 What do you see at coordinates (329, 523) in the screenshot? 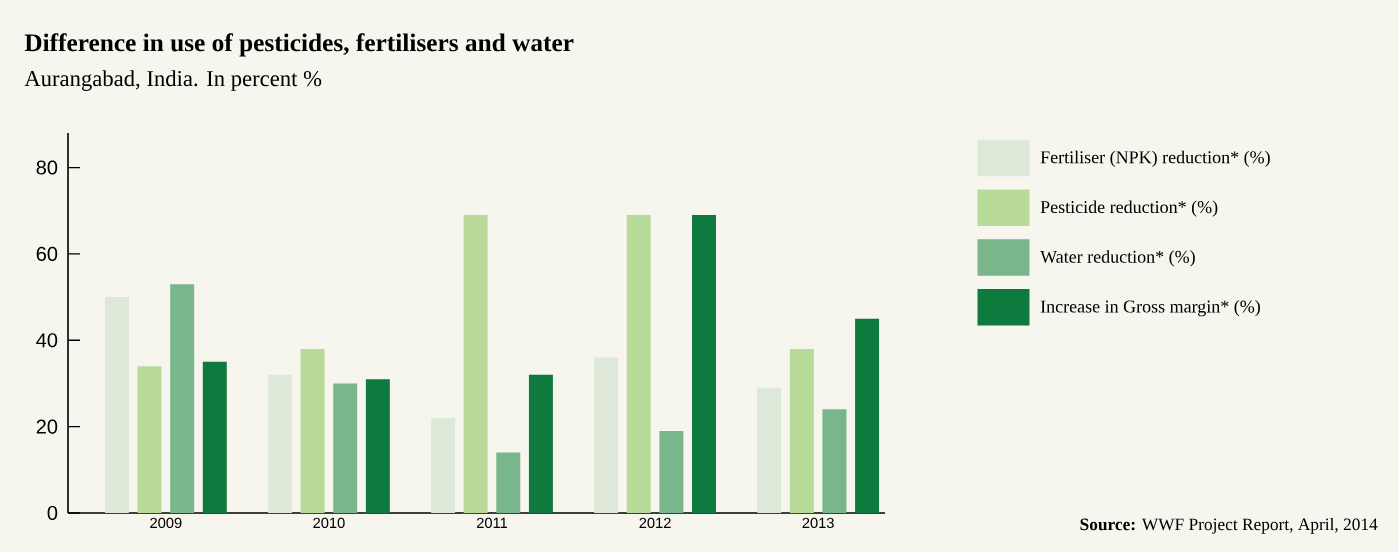
I see `x-tick-label: 2010` at bounding box center [329, 523].